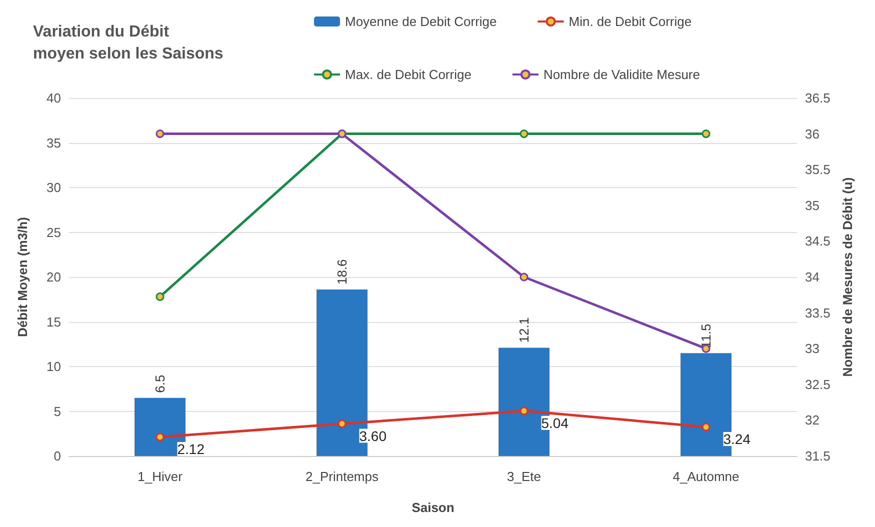 This screenshot has height=527, width=875. Describe the element at coordinates (812, 420) in the screenshot. I see `y2-tick-label: 32` at that location.